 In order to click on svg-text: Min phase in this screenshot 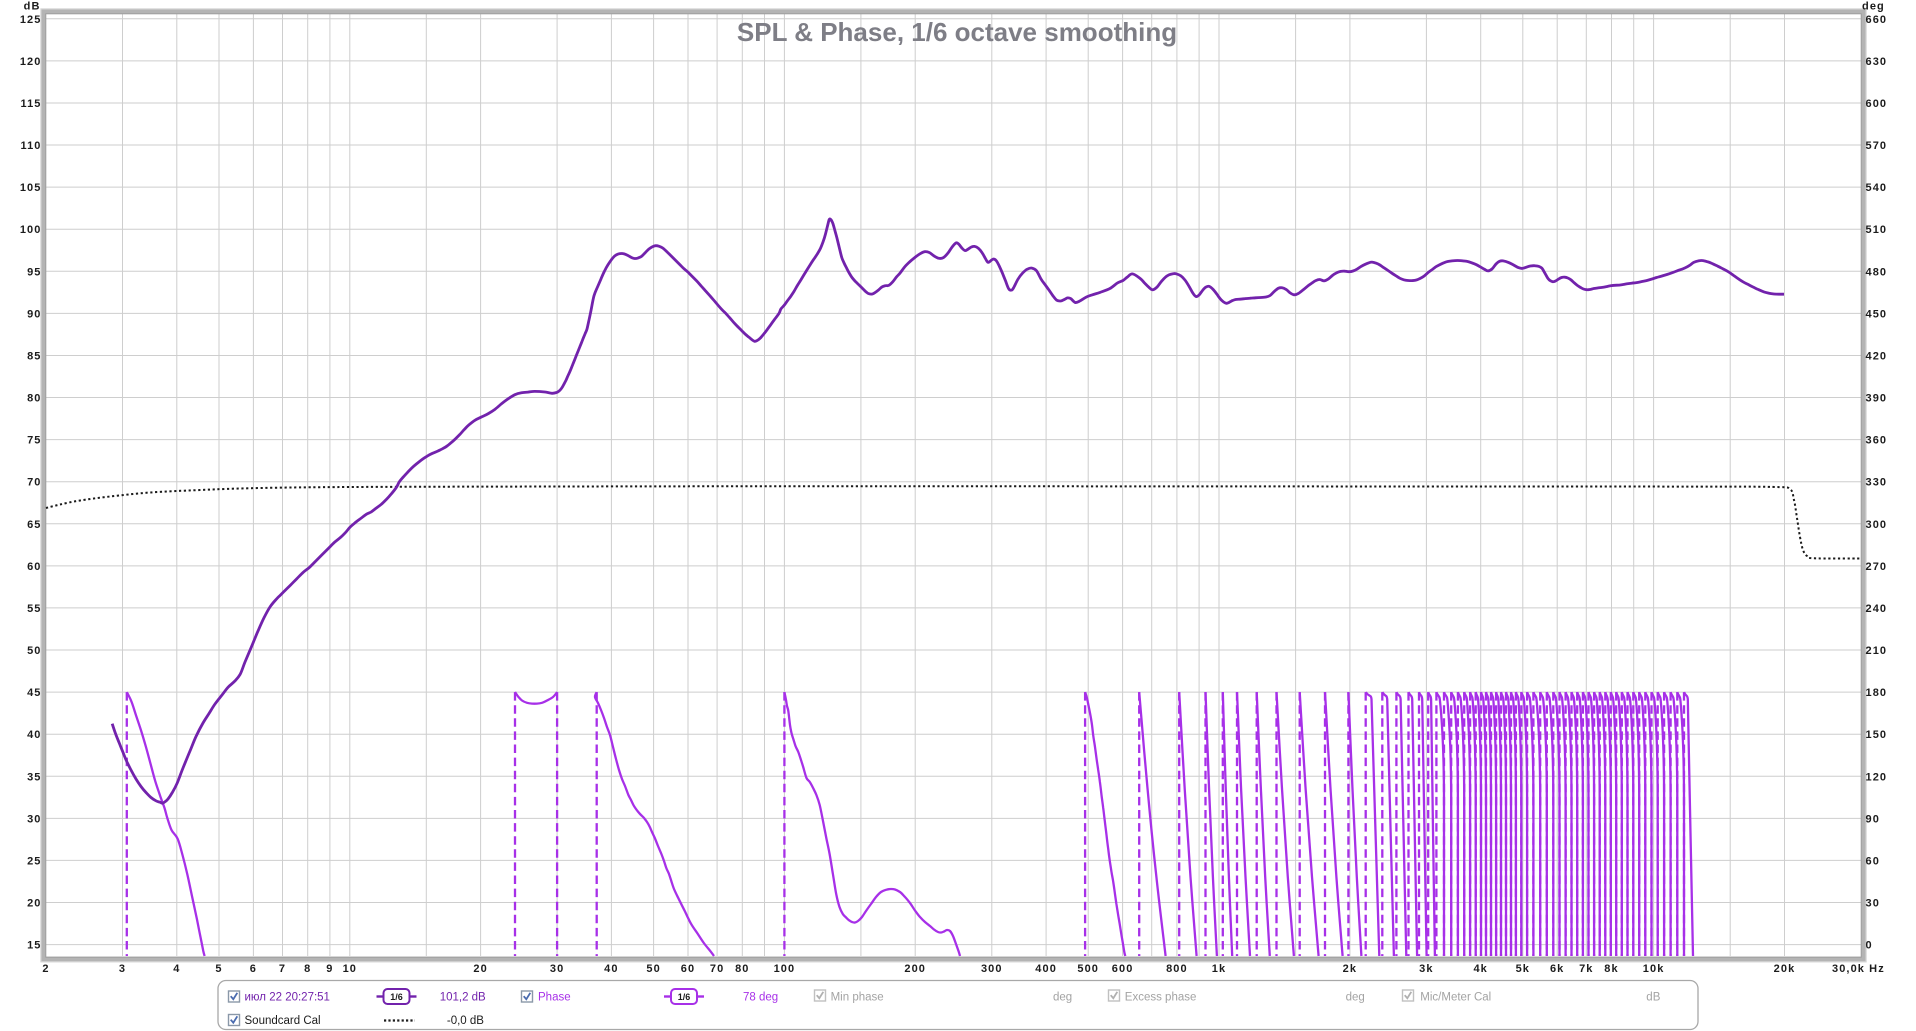, I will do `click(857, 998)`.